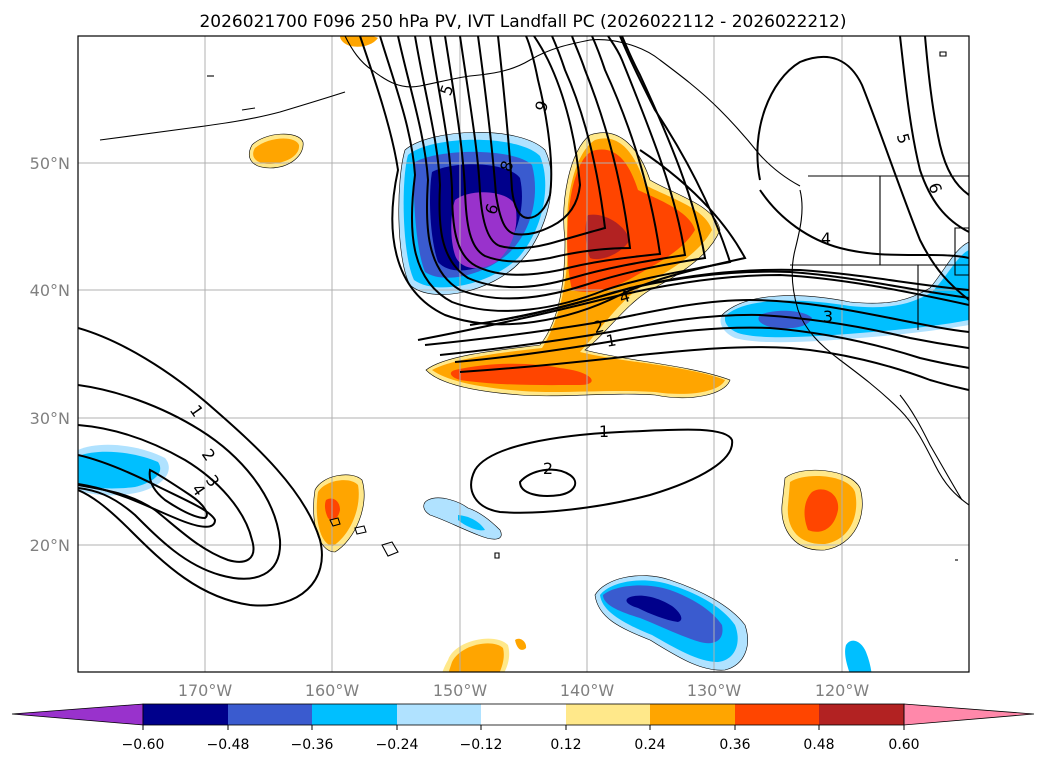 The width and height of the screenshot is (1047, 765). Describe the element at coordinates (828, 316) in the screenshot. I see `contour-label: 3` at that location.